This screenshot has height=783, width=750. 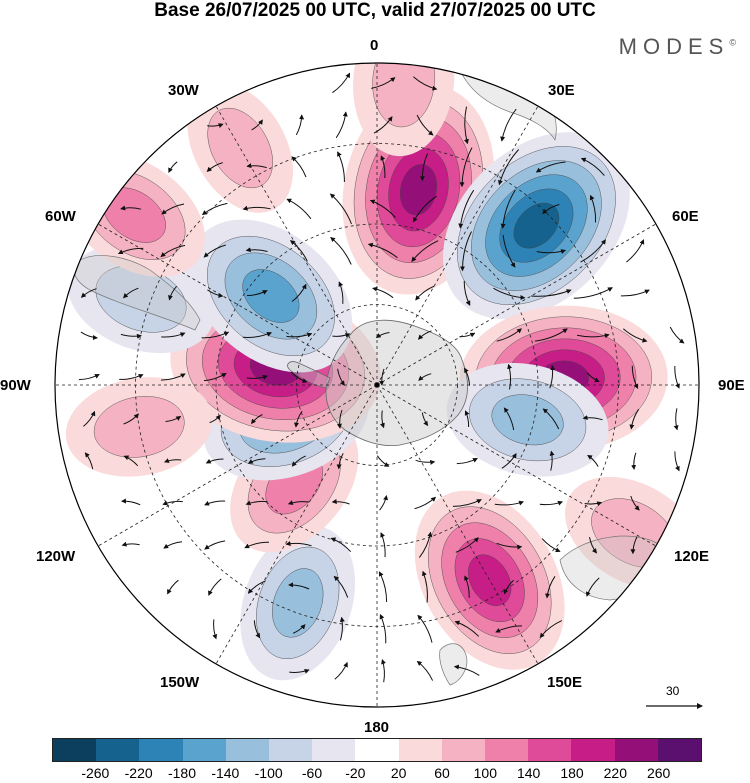 I want to click on anomaly-center, so click(x=404, y=110).